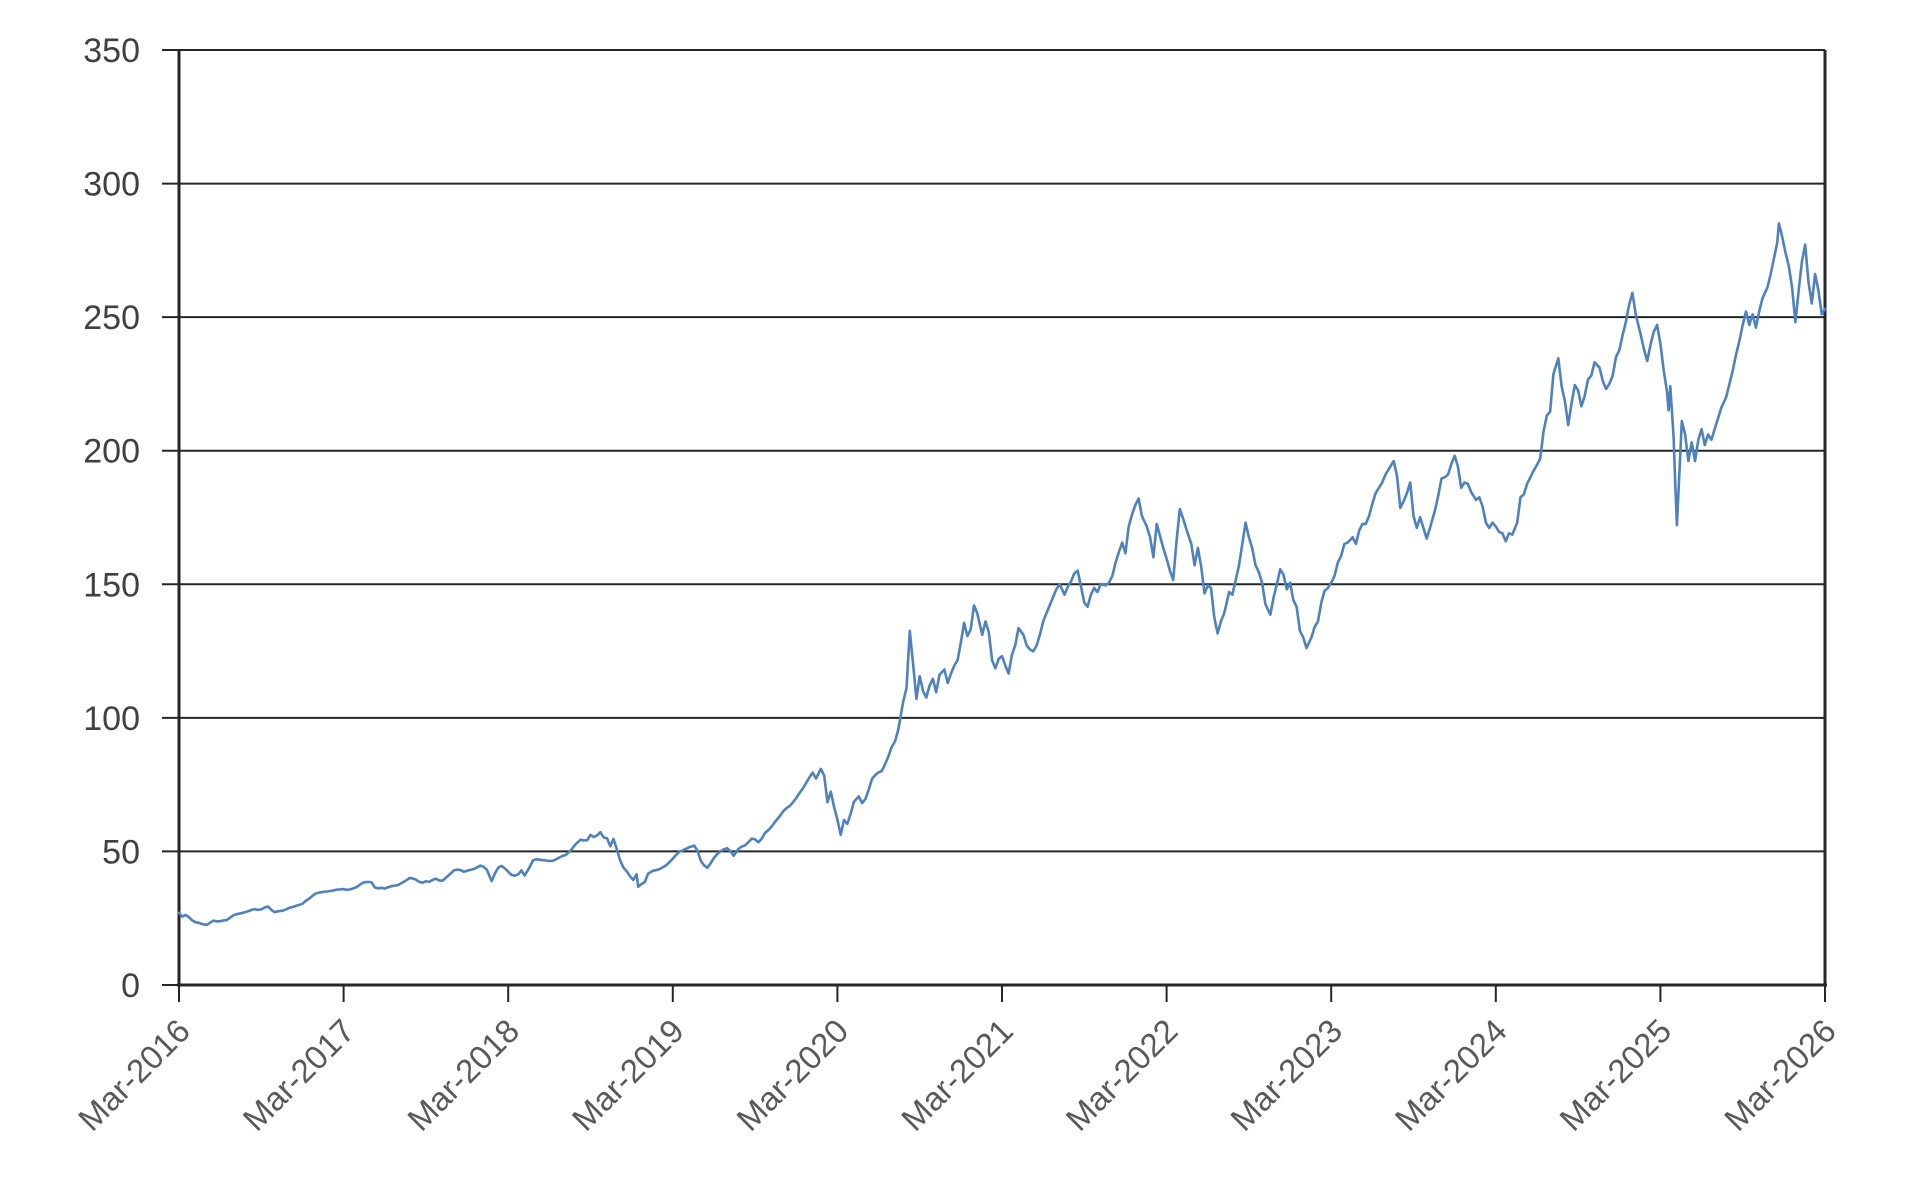 This screenshot has height=1198, width=1918. What do you see at coordinates (121, 852) in the screenshot?
I see `y-axis-tick-label: 50` at bounding box center [121, 852].